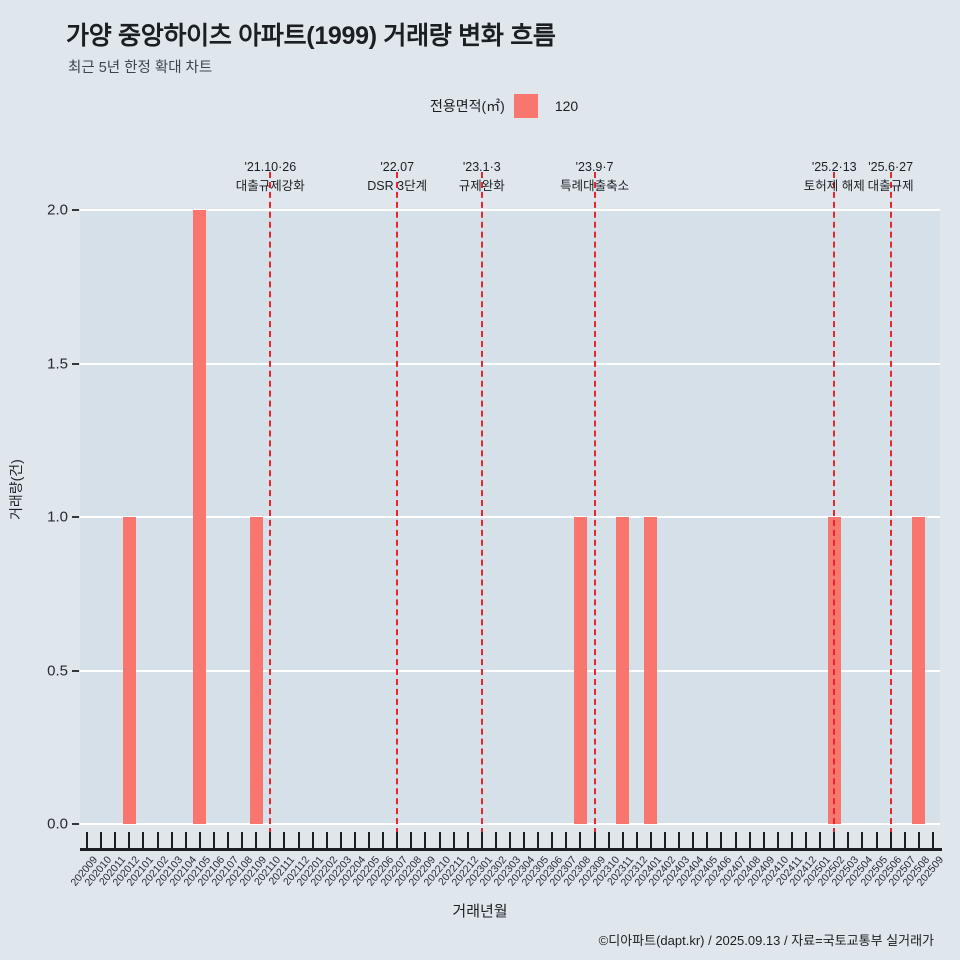 The height and width of the screenshot is (960, 960). Describe the element at coordinates (480, 911) in the screenshot. I see `x-axis-title: 거래년월` at that location.